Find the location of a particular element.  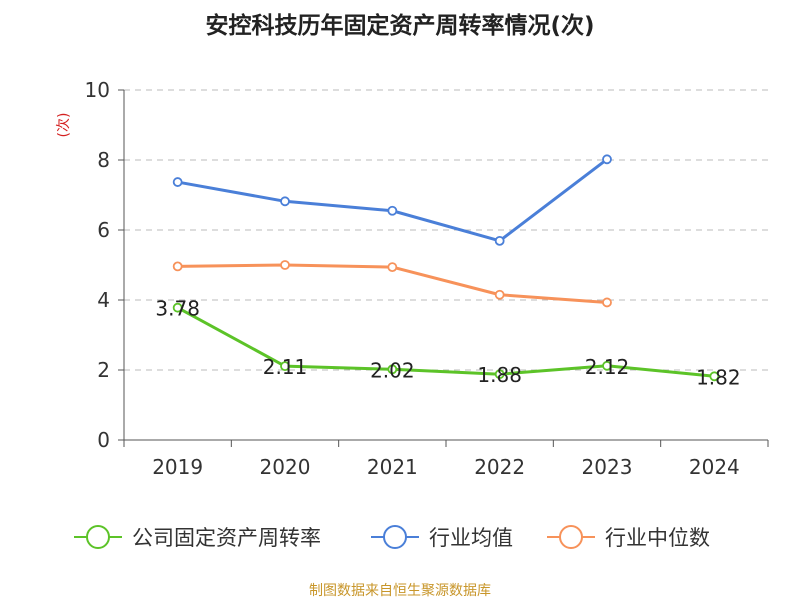

y-axis-label: (次) is located at coordinates (64, 125).